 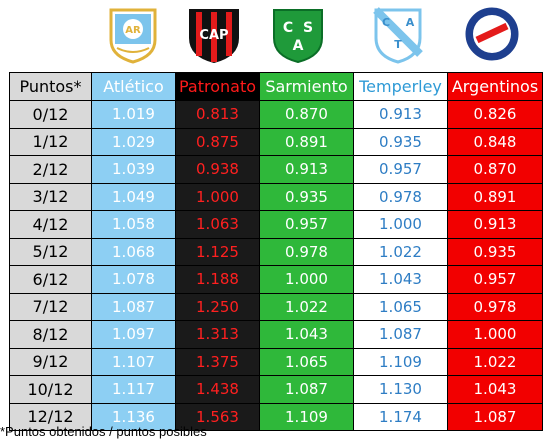 I want to click on table-row: 2/12 1.039 0.938 0.913 0.957 0.870, so click(x=276, y=169).